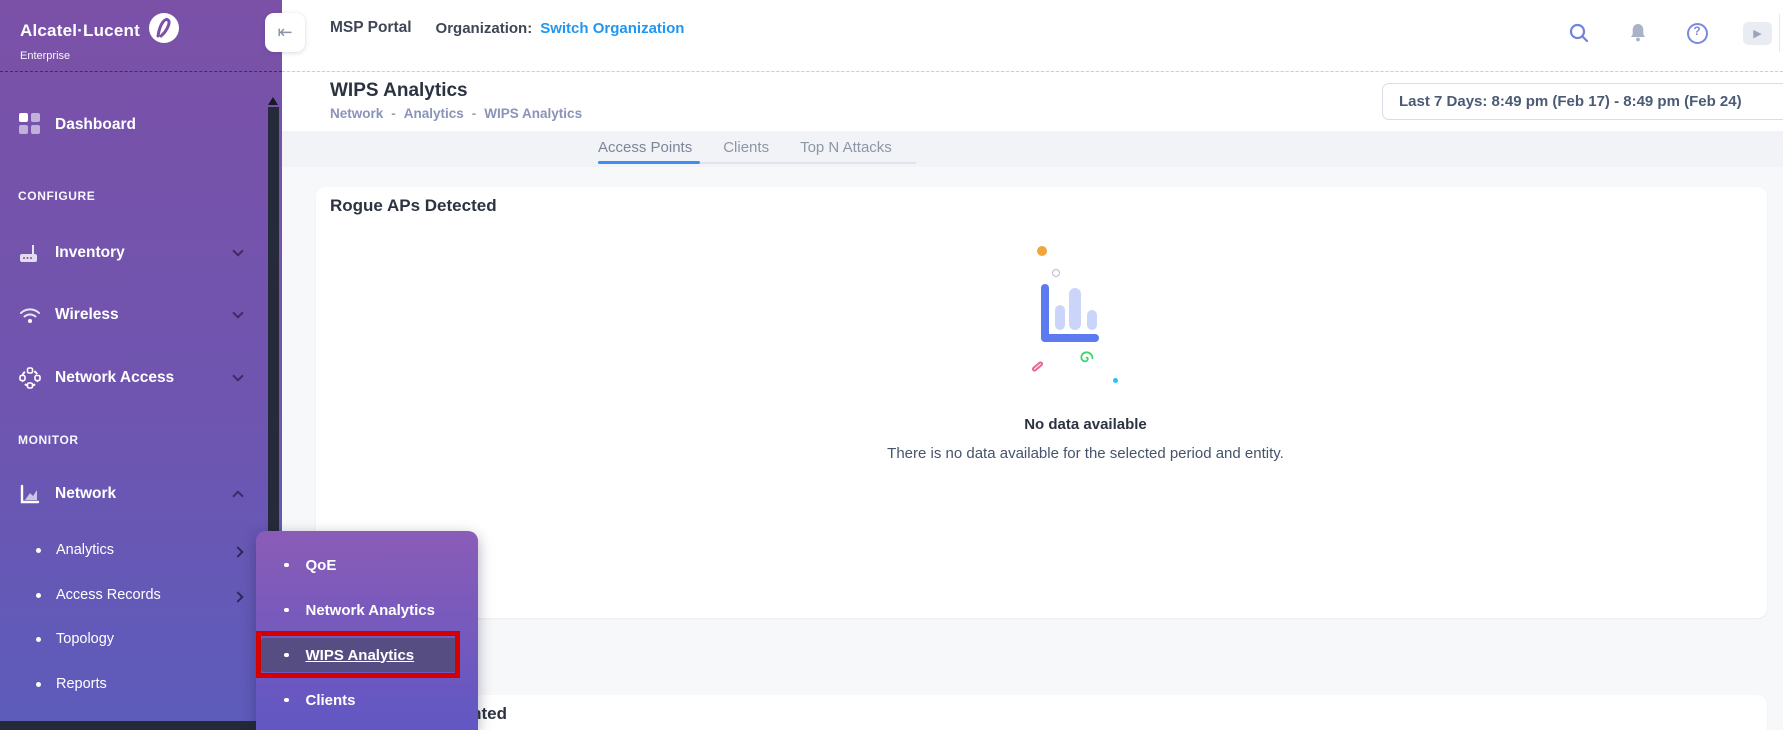  I want to click on breadcrumb-item: WIPS Analytics, so click(533, 113).